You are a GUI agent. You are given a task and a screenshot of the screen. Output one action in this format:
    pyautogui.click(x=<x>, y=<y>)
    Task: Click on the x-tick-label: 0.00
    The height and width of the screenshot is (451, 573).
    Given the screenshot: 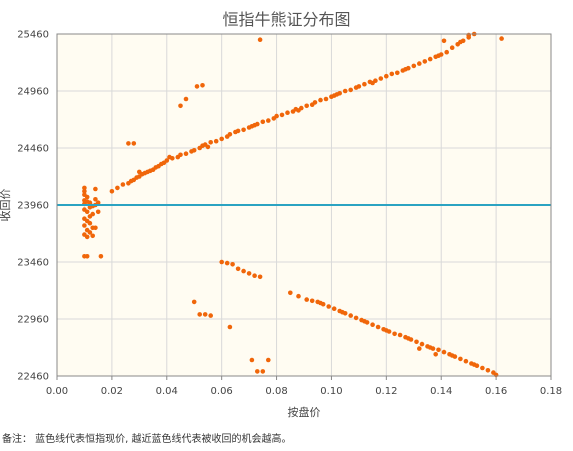 What is the action you would take?
    pyautogui.click(x=57, y=391)
    